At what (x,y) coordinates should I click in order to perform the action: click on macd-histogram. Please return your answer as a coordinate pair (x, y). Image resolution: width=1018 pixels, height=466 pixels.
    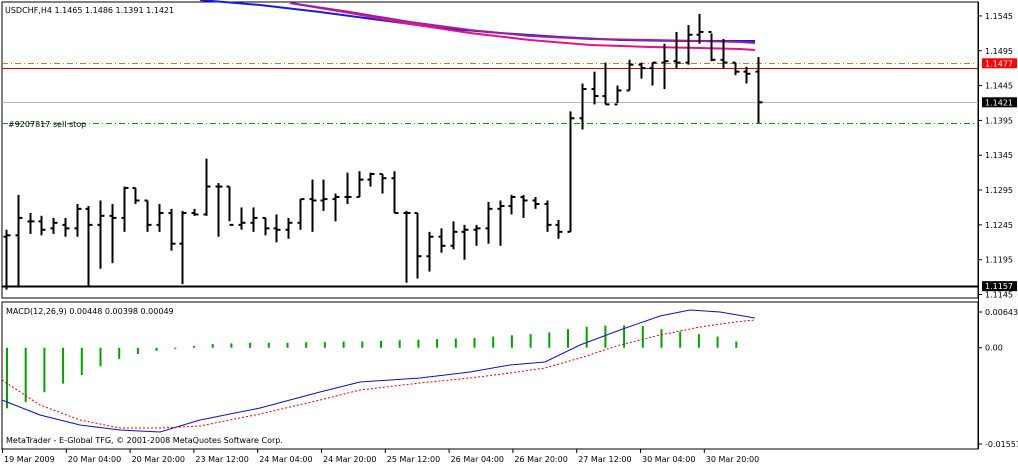
    Looking at the image, I should click on (372, 367).